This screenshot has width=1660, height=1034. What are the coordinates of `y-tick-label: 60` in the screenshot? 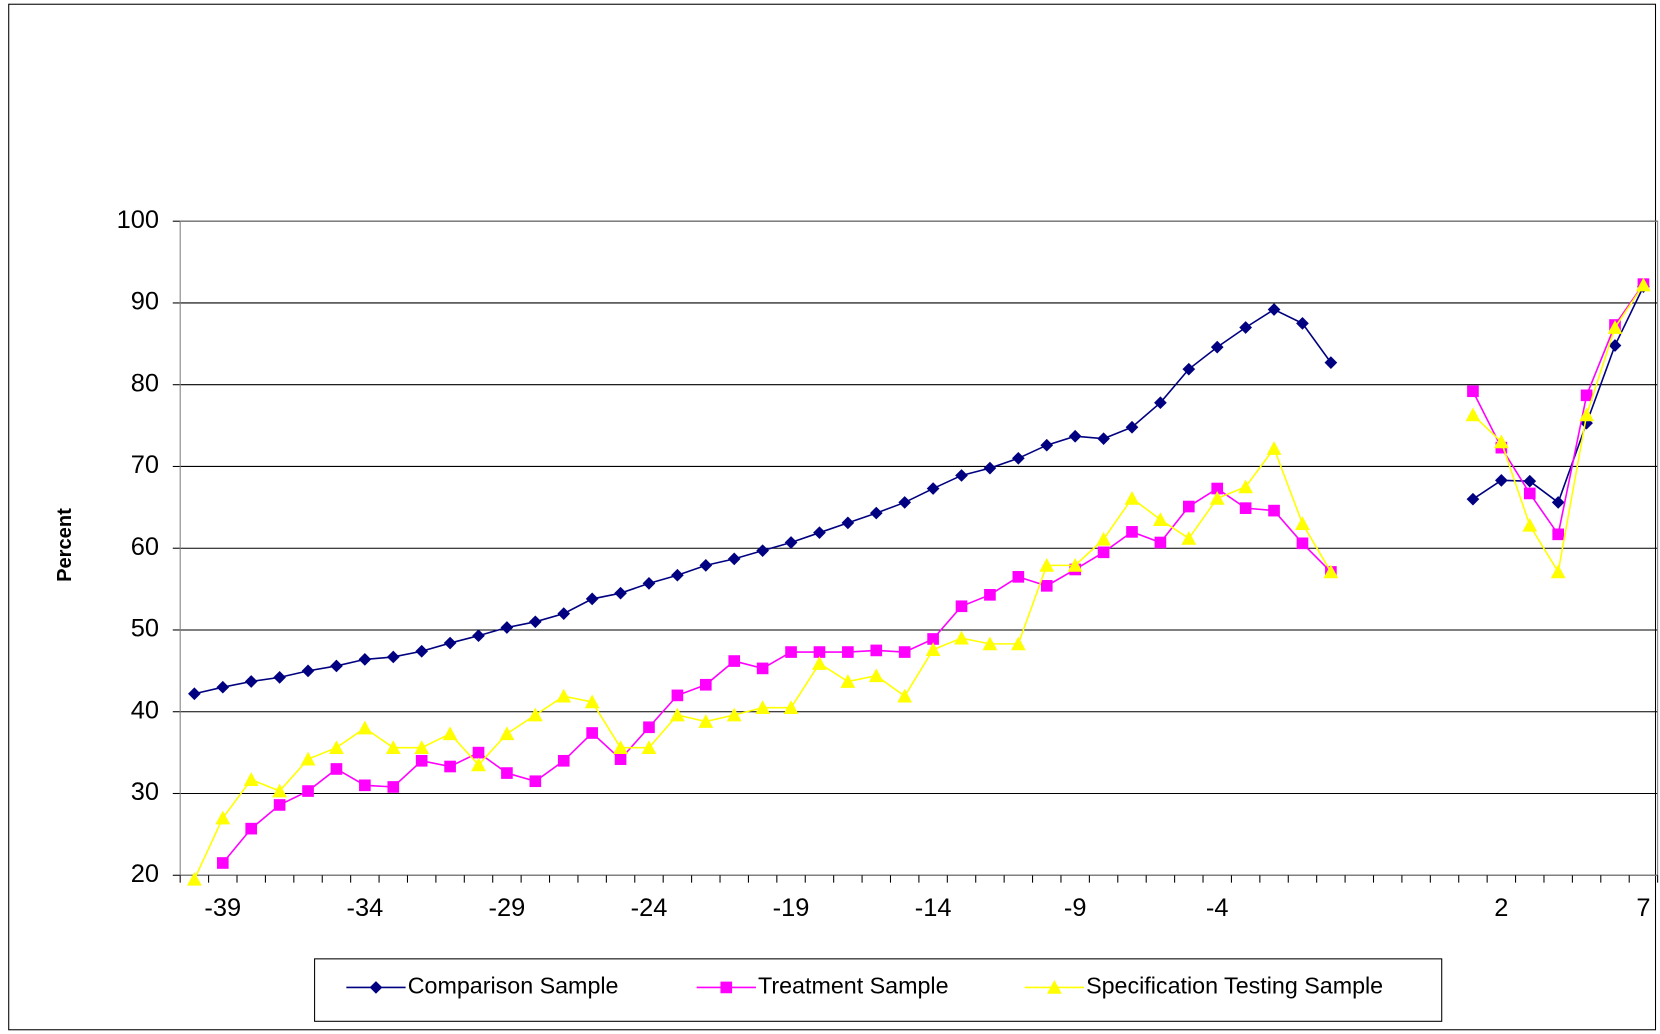 It's located at (145, 547).